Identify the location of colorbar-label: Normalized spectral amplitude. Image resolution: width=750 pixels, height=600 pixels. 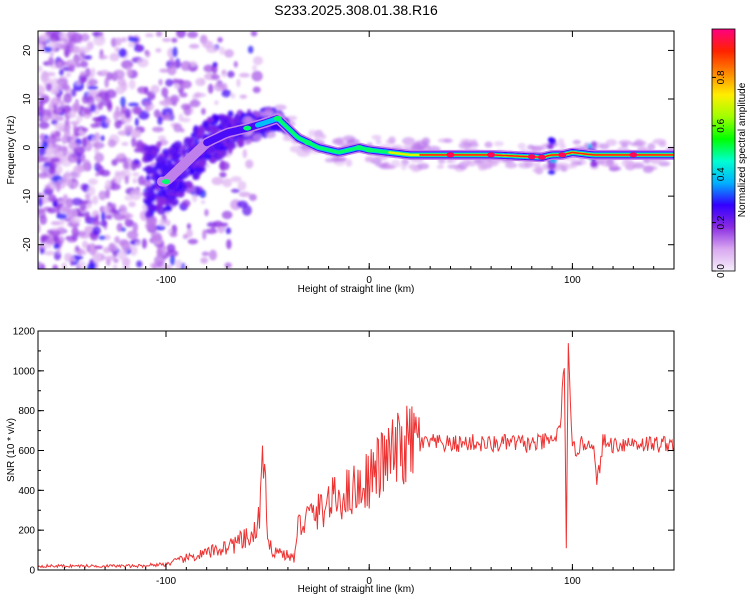
(742, 149).